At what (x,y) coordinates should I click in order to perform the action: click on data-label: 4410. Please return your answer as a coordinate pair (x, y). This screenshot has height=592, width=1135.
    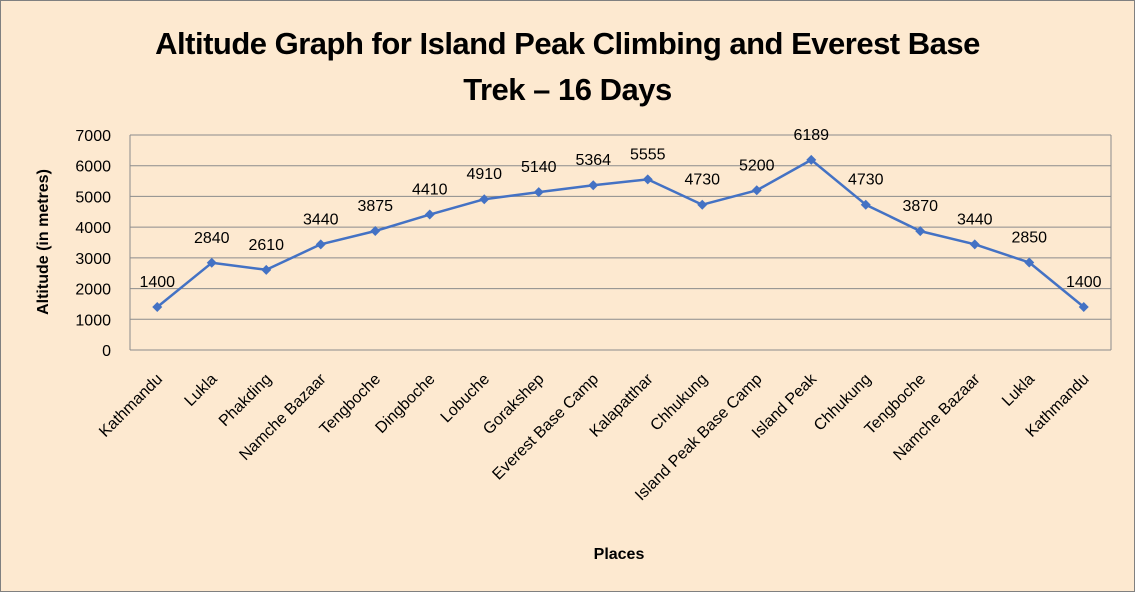
    Looking at the image, I should click on (430, 190).